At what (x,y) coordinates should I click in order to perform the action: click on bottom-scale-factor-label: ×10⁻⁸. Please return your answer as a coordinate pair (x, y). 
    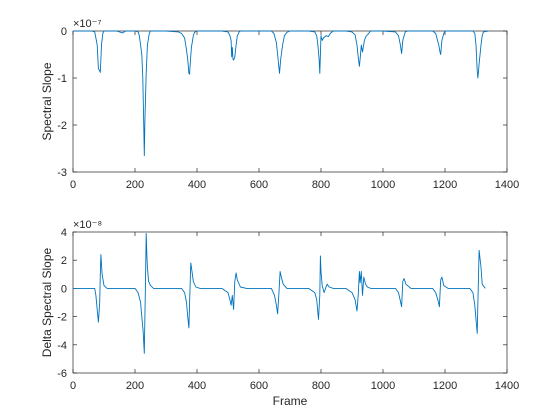
    Looking at the image, I should click on (87, 225).